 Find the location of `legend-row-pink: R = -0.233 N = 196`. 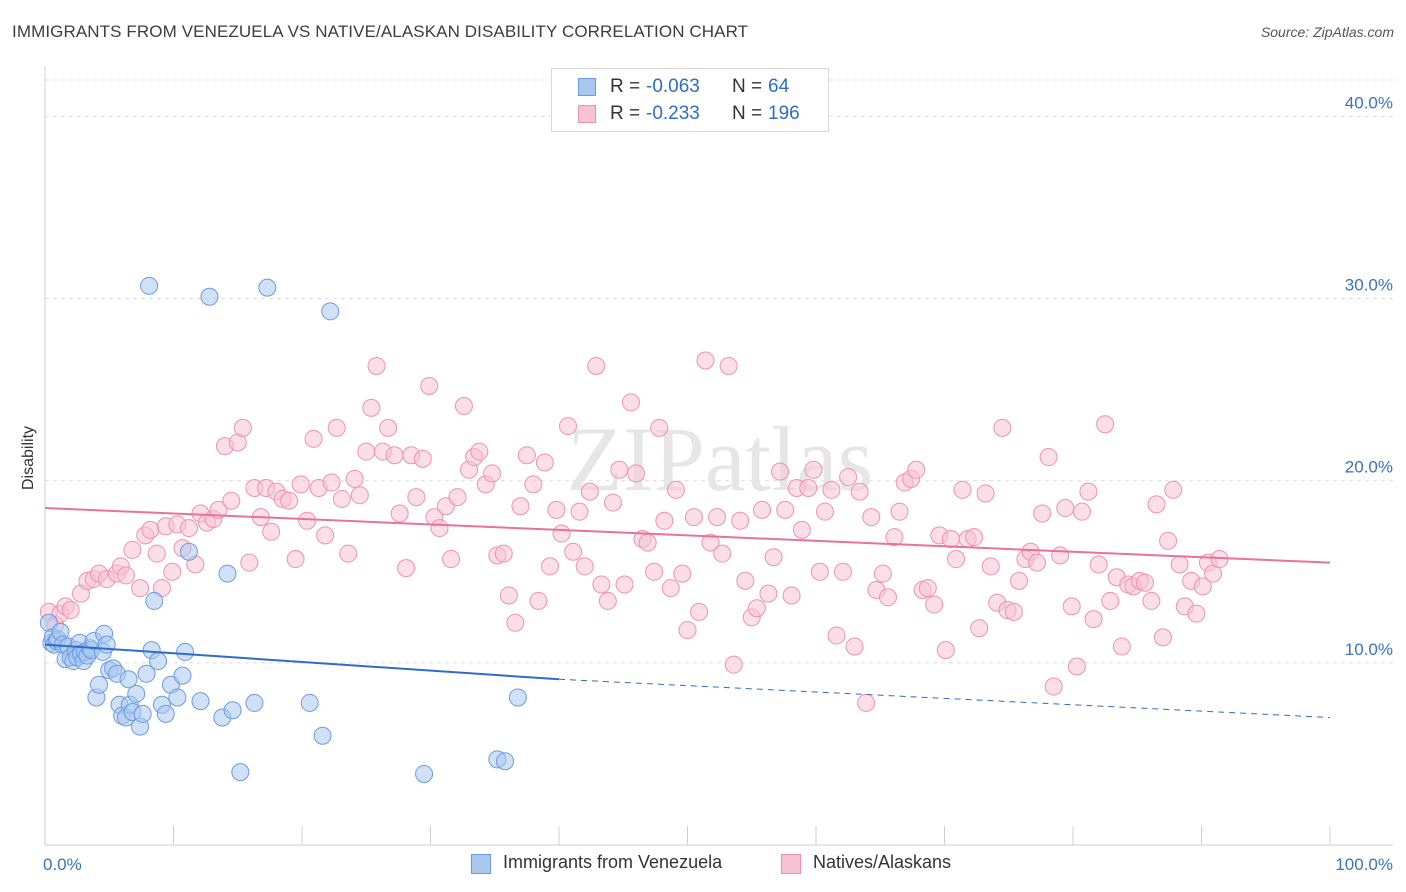

legend-row-pink: R = -0.233 N = 196 is located at coordinates (690, 114).